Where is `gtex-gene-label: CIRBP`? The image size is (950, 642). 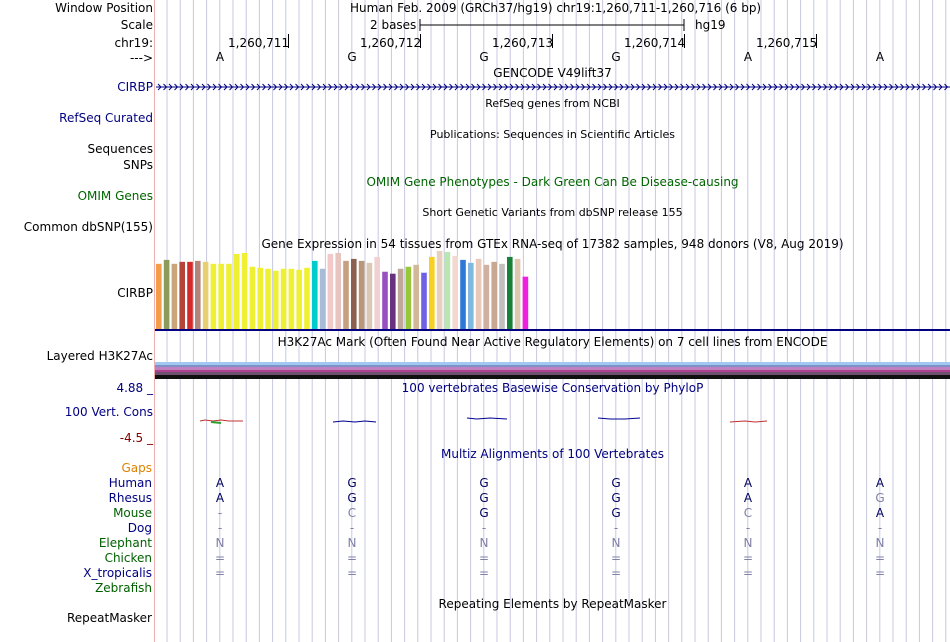 gtex-gene-label: CIRBP is located at coordinates (135, 293).